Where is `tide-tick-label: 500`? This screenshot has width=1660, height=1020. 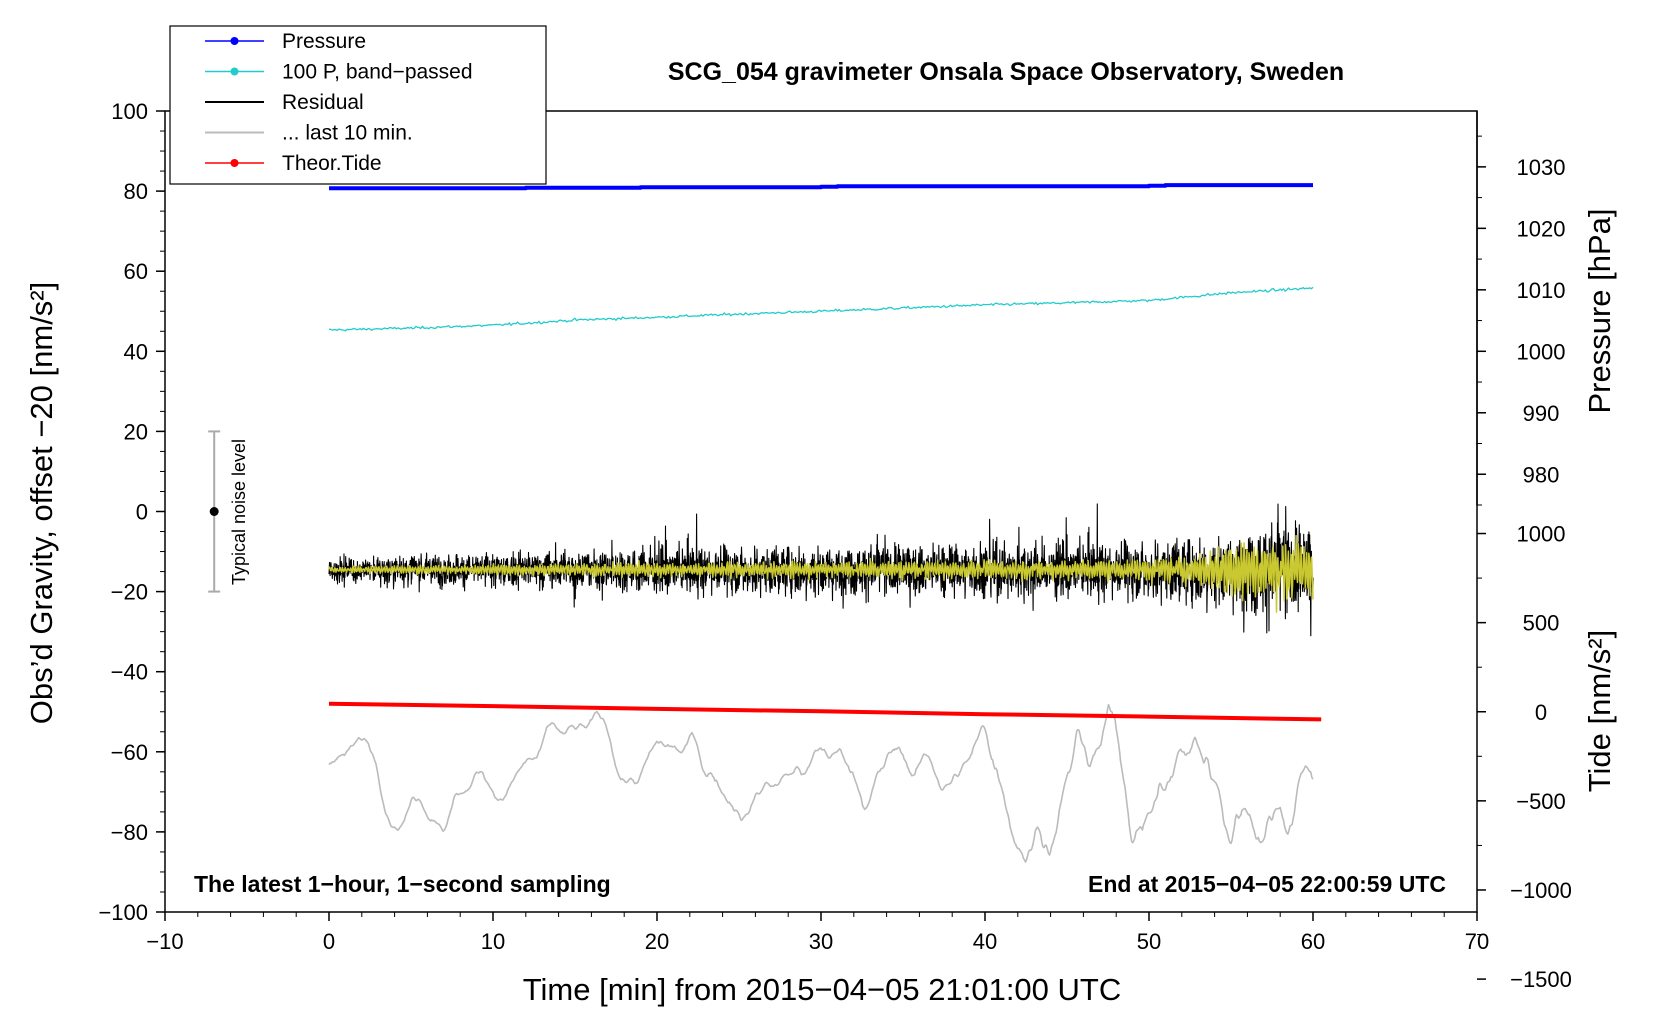
tide-tick-label: 500 is located at coordinates (1541, 623).